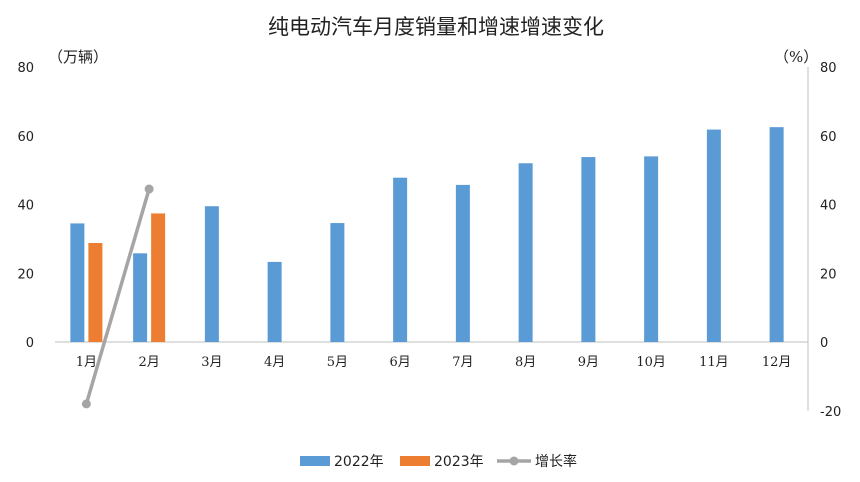 The image size is (860, 482). What do you see at coordinates (30, 343) in the screenshot?
I see `left-tick-label: 0` at bounding box center [30, 343].